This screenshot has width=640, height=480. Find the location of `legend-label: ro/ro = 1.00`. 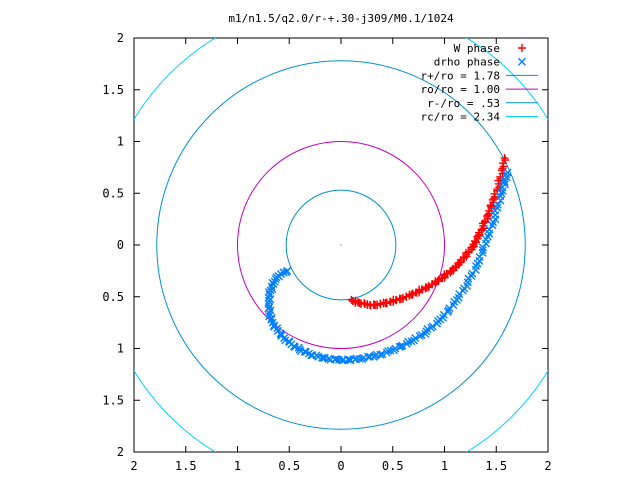

legend-label: ro/ro = 1.00 is located at coordinates (460, 89).